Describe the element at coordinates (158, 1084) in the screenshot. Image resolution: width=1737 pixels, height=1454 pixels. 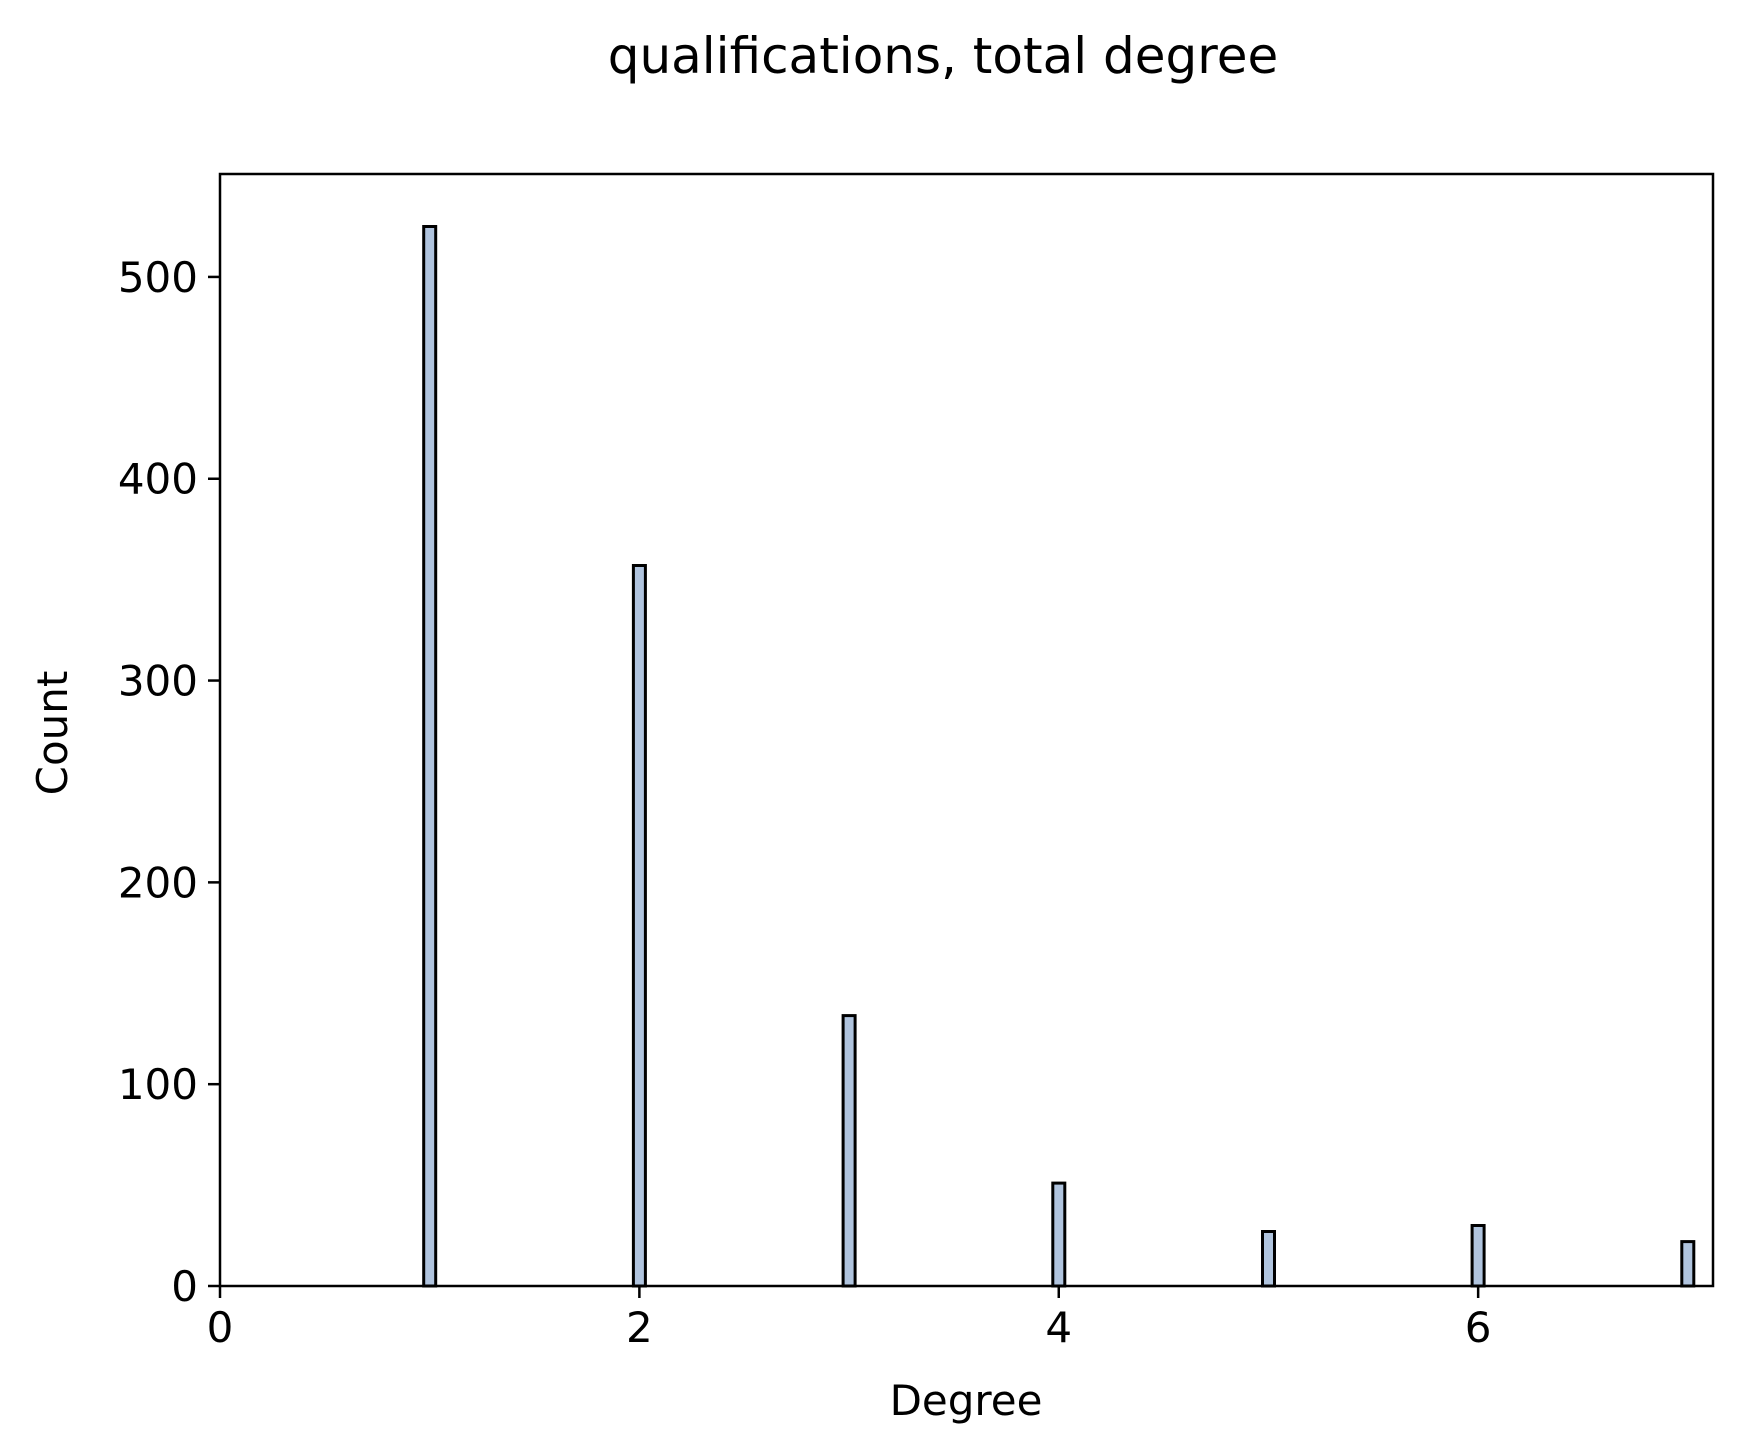
I see `y-tick-label: 100` at that location.